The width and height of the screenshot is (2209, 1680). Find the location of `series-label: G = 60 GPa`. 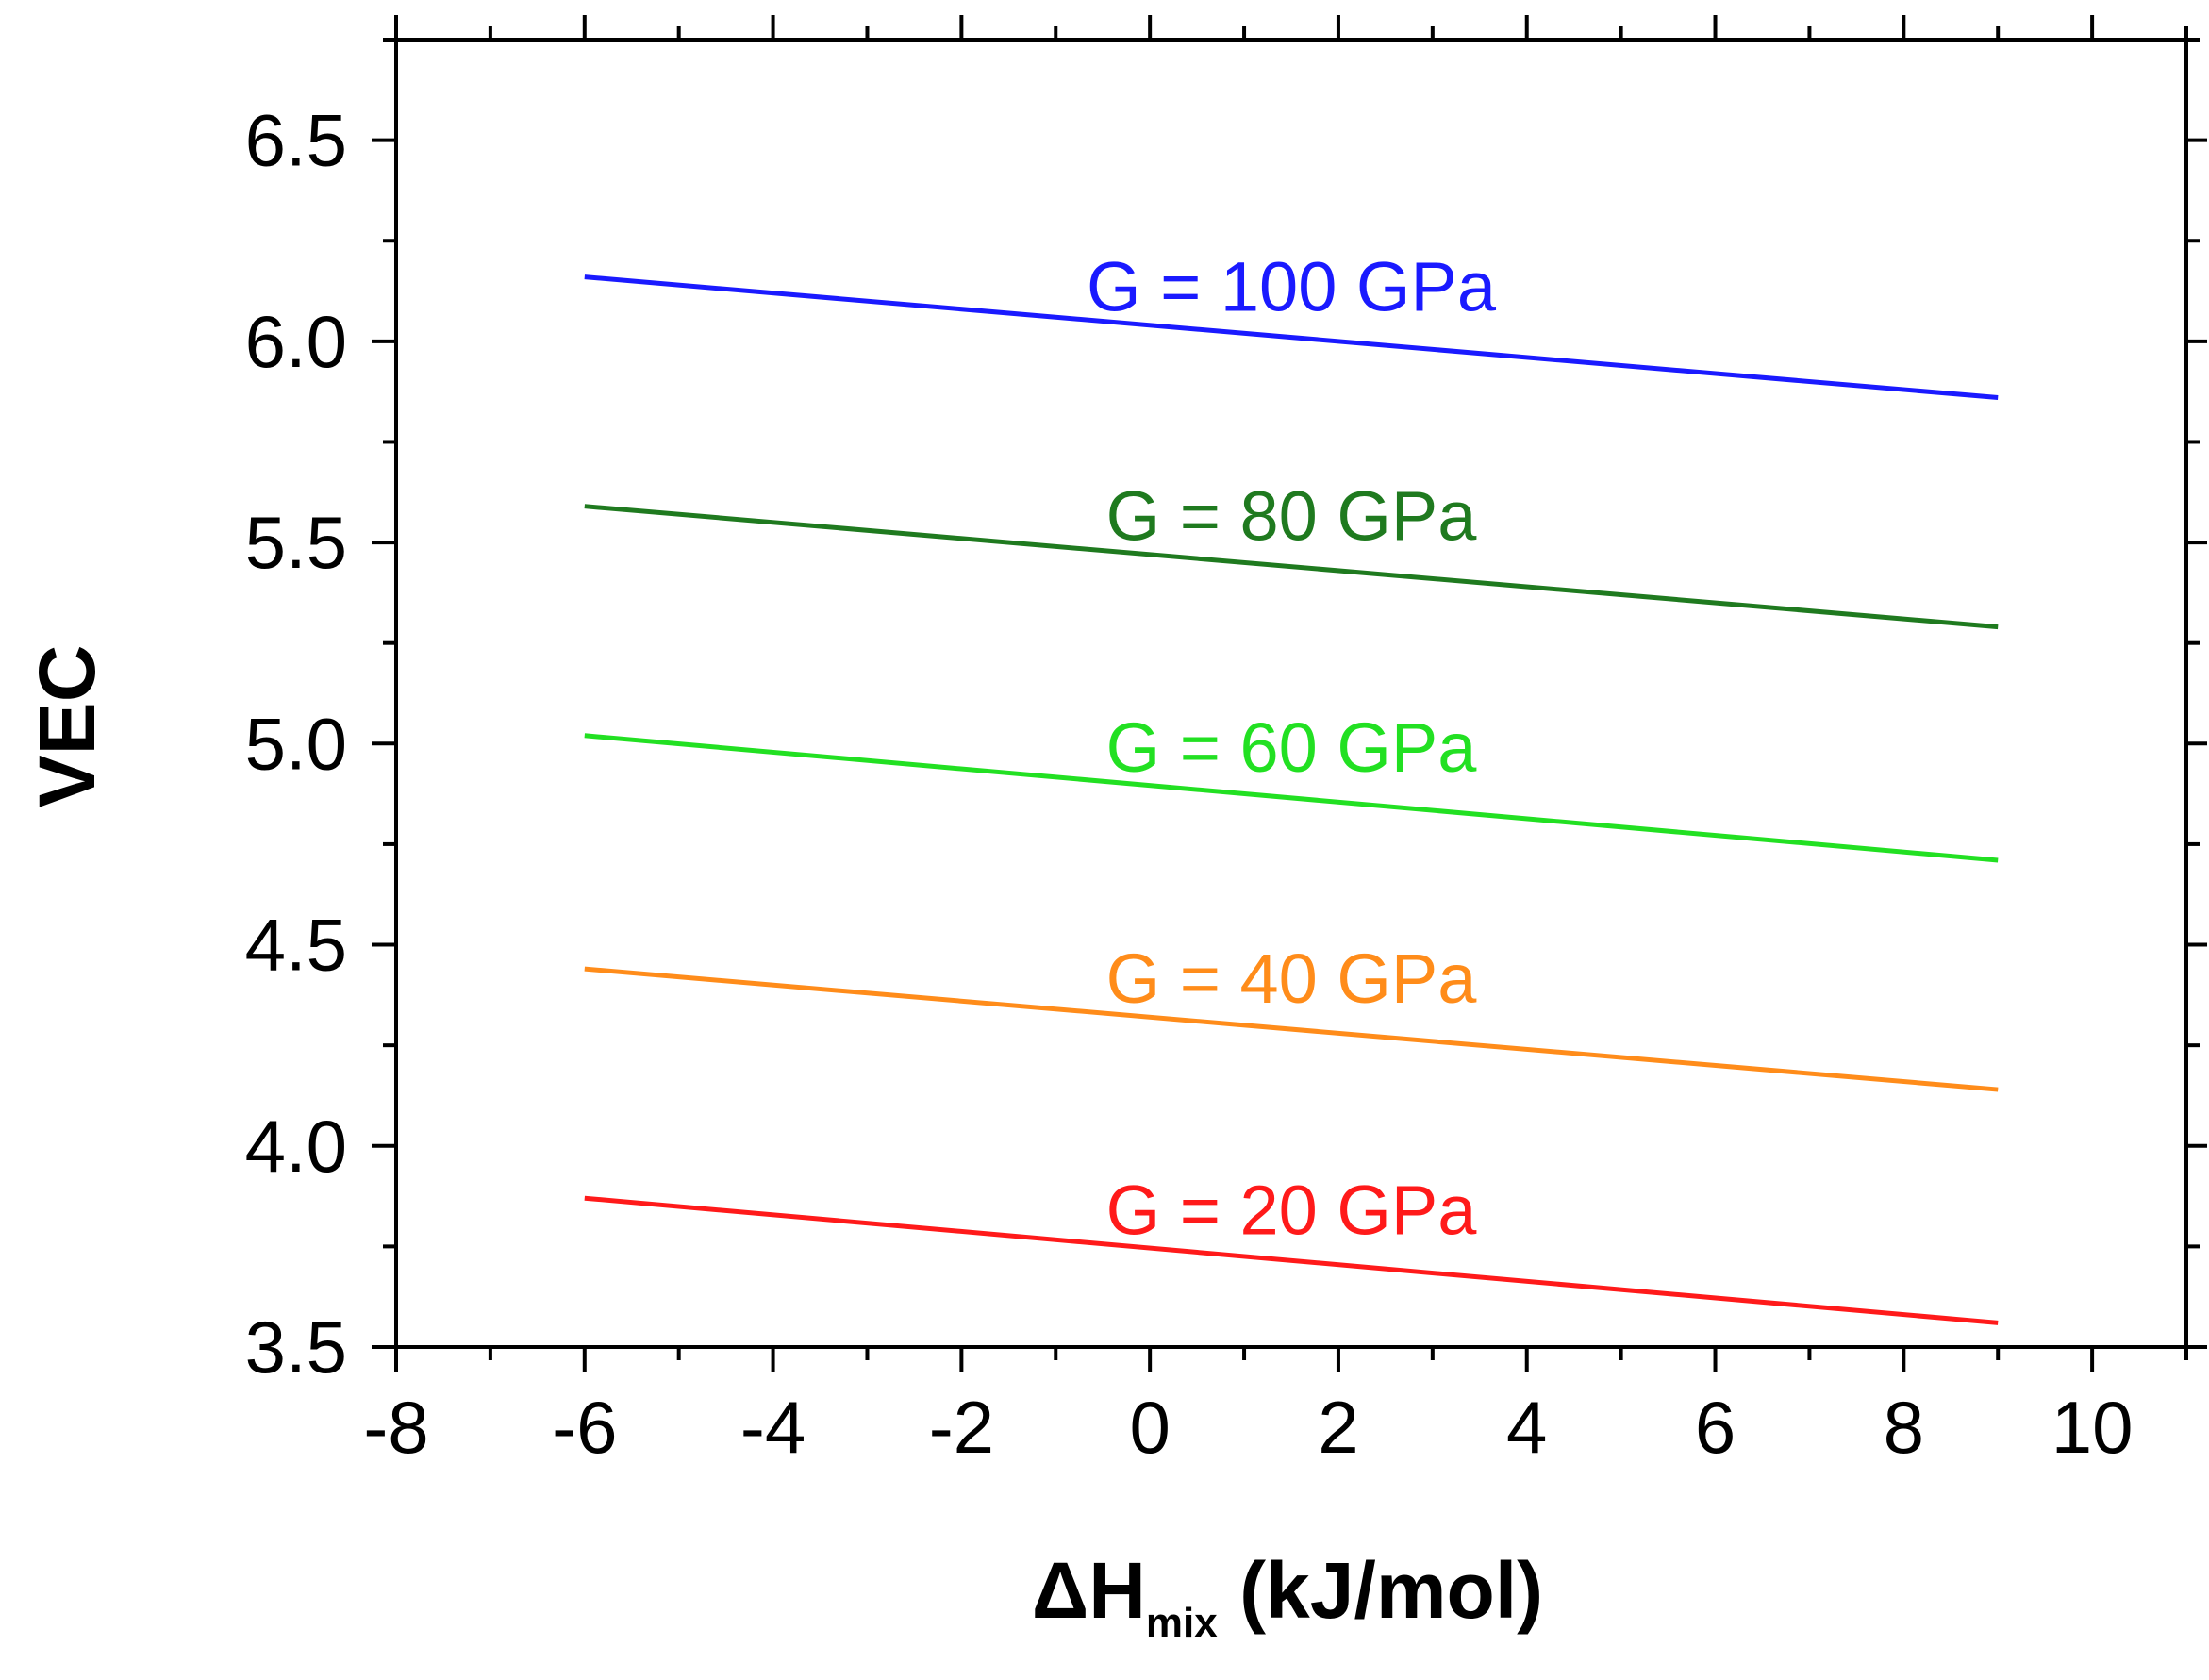

series-label: G = 60 GPa is located at coordinates (1292, 747).